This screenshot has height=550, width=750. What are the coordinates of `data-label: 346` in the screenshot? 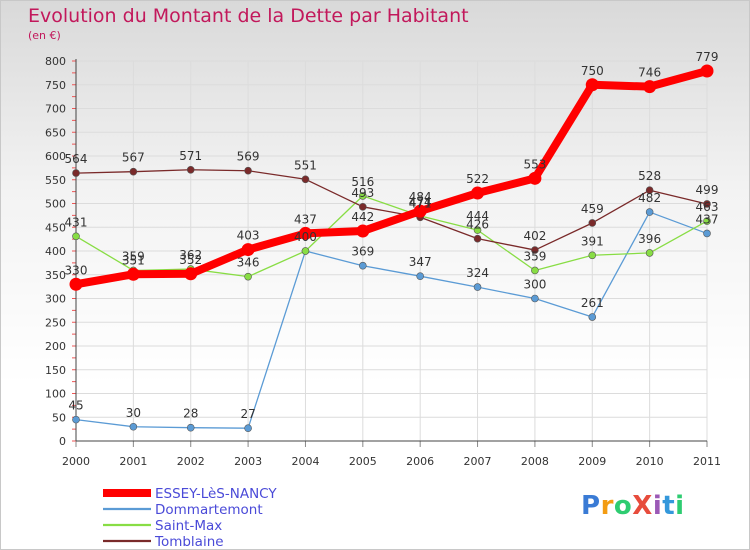 It's located at (248, 263).